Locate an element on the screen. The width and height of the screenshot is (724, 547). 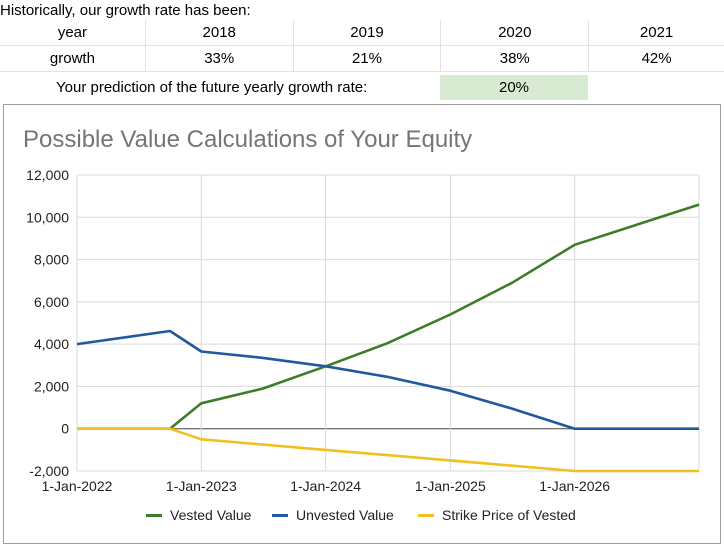
y-tick-label: 8,000 is located at coordinates (51, 260).